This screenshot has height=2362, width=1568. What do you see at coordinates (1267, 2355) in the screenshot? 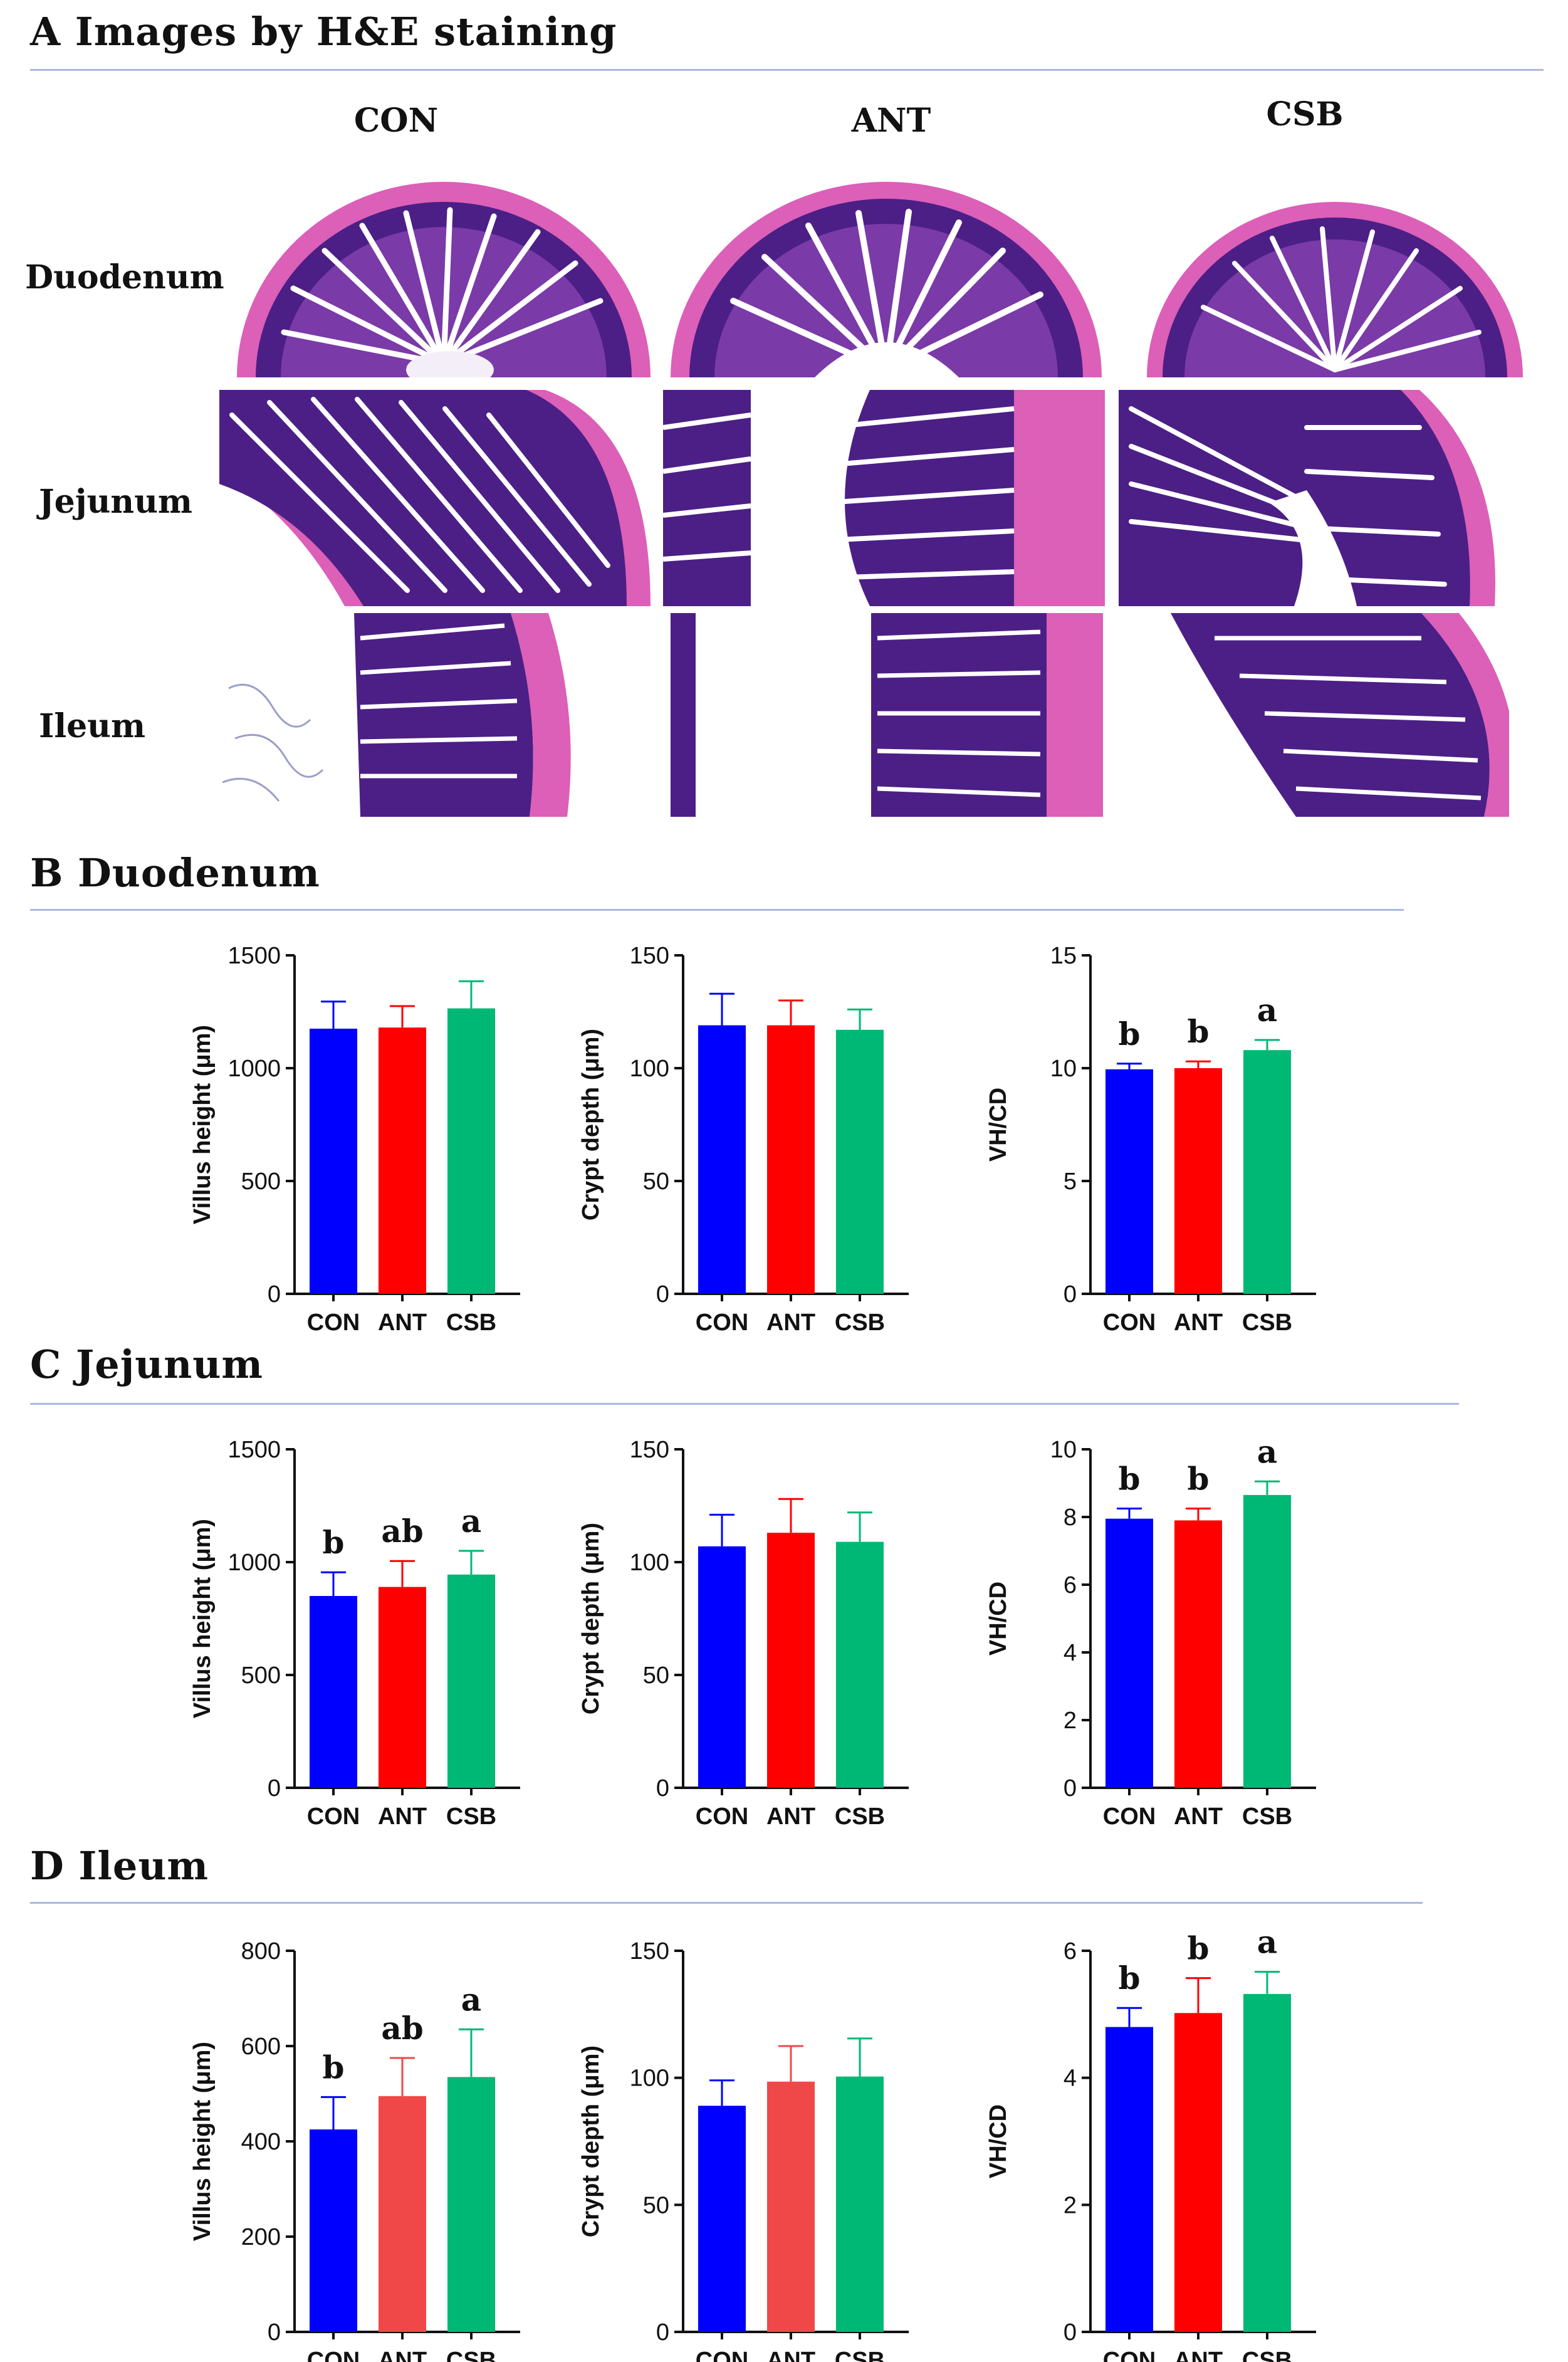
I see `ile-ratio-category-label: CSB` at bounding box center [1267, 2355].